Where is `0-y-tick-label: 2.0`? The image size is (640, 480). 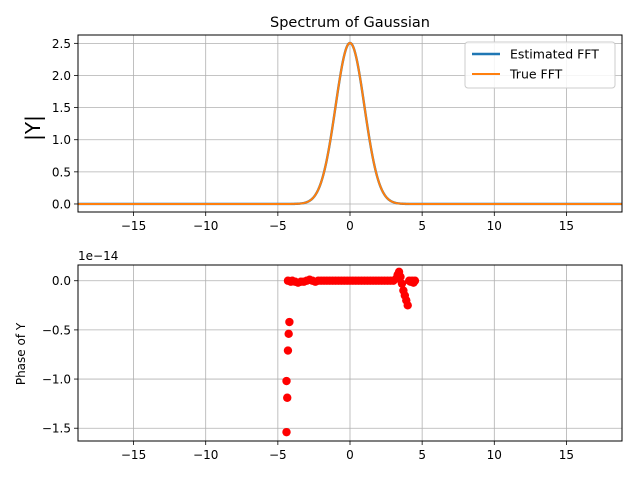
0-y-tick-label: 2.0 is located at coordinates (61, 76).